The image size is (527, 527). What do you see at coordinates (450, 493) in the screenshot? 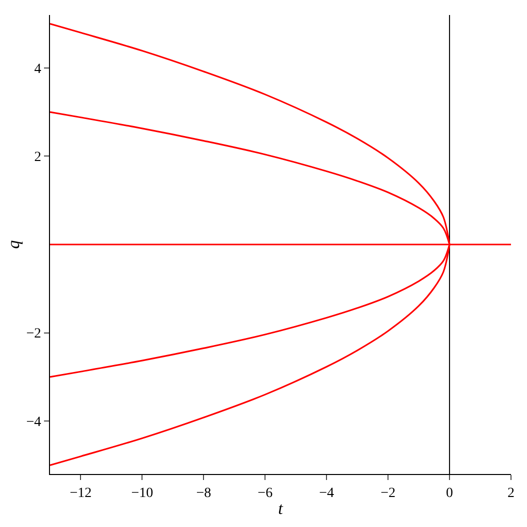
I see `x-tick-label: 0` at bounding box center [450, 493].